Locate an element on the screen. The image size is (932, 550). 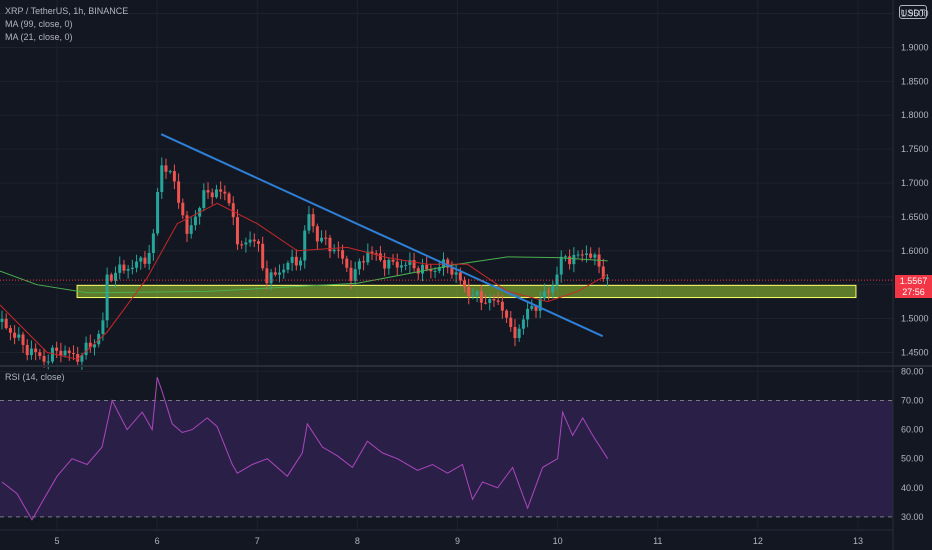
rsi-tick-label: 30.00 is located at coordinates (912, 517).